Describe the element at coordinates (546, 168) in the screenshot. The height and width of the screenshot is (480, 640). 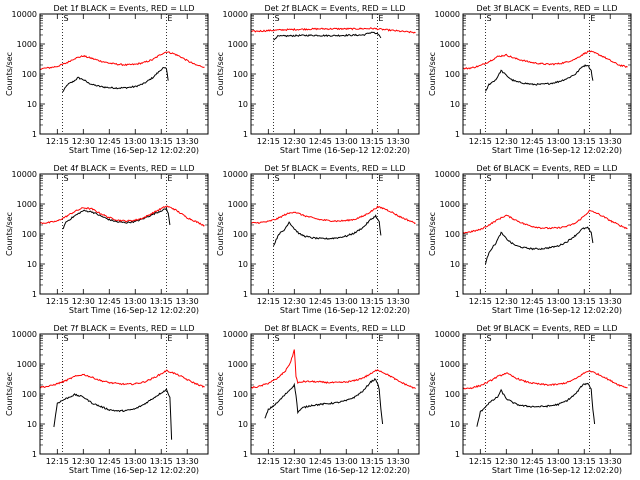
I see `chart-title: Det 6f BLACK = Events, RED = LLD` at that location.